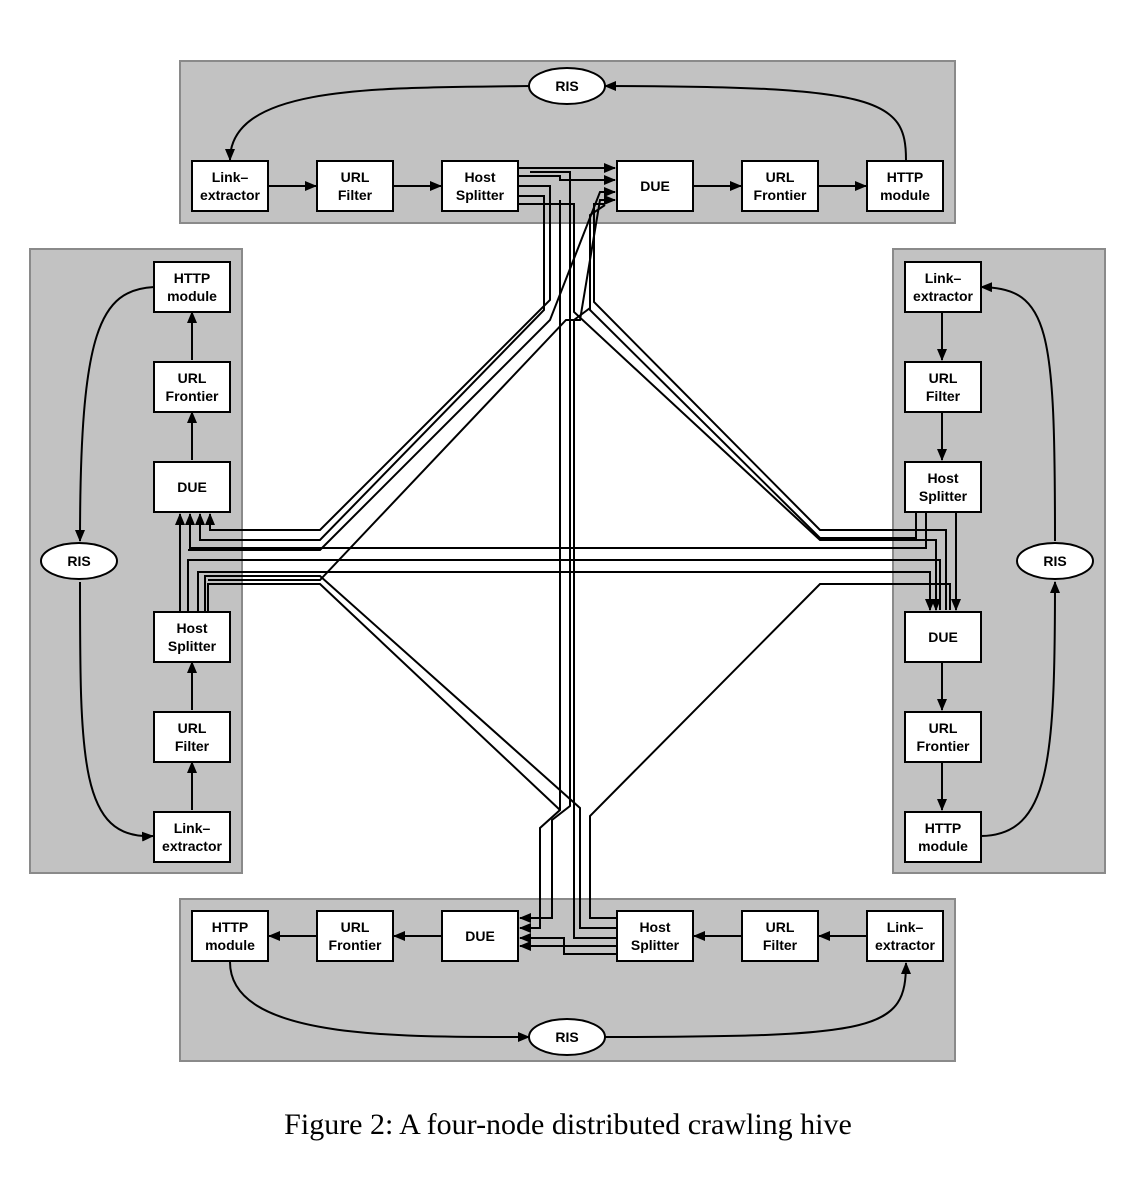  I want to click on left-to-top-due-link-b, so click(402, 369).